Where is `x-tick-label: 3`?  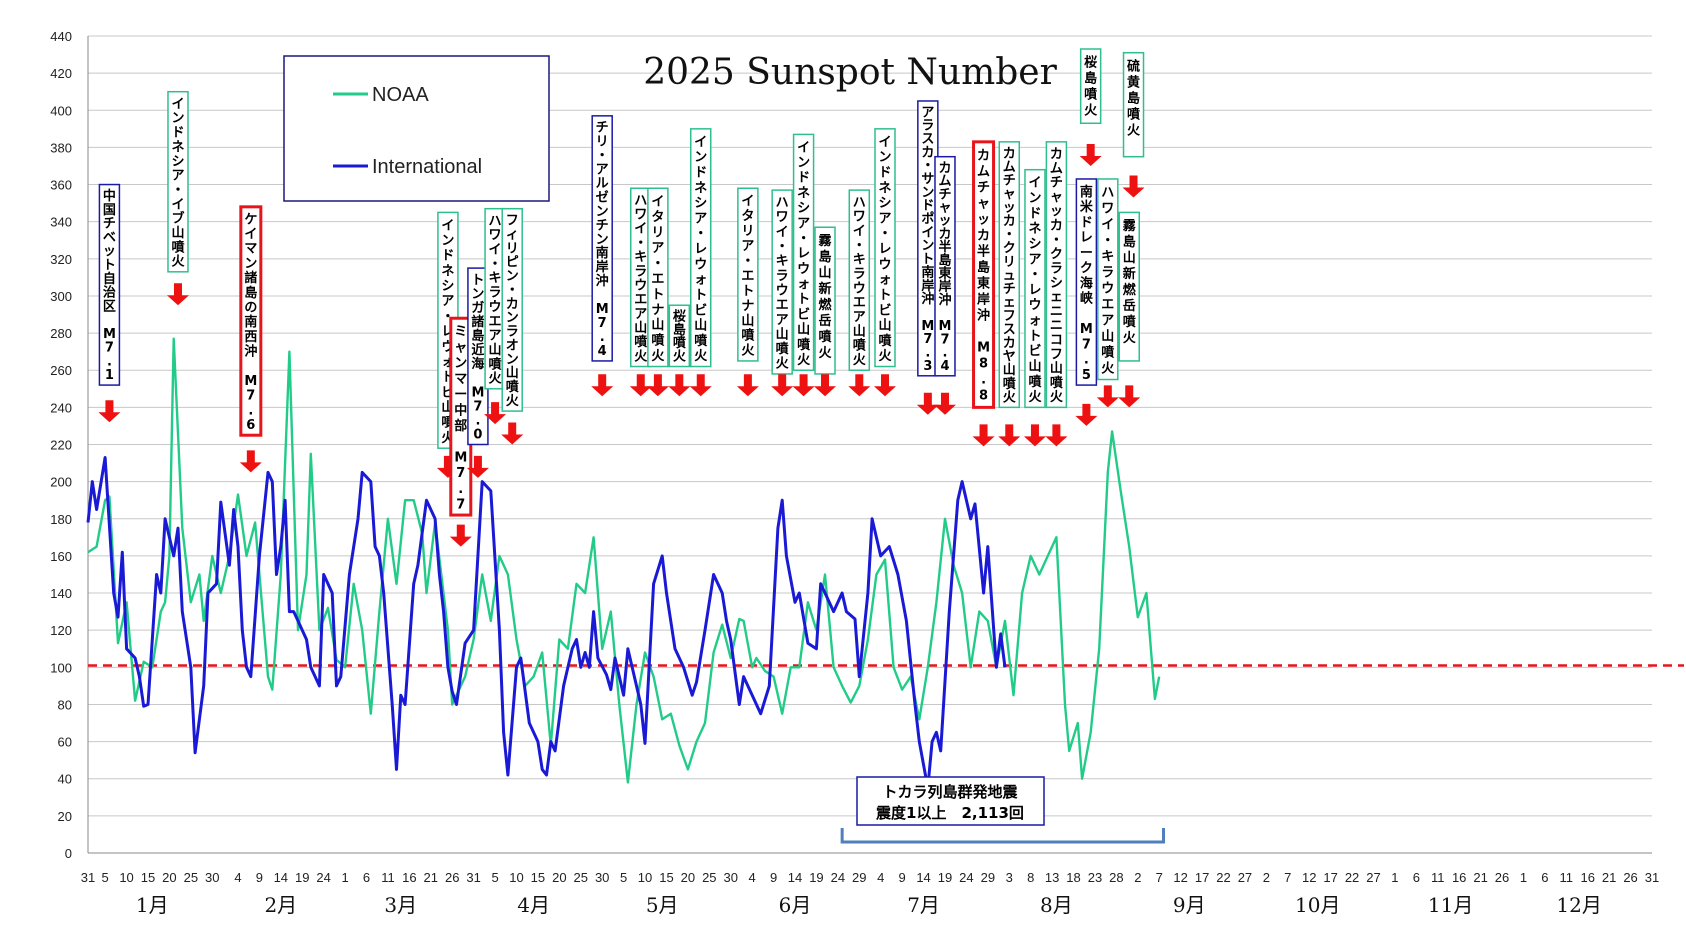
x-tick-label: 3 is located at coordinates (1009, 877).